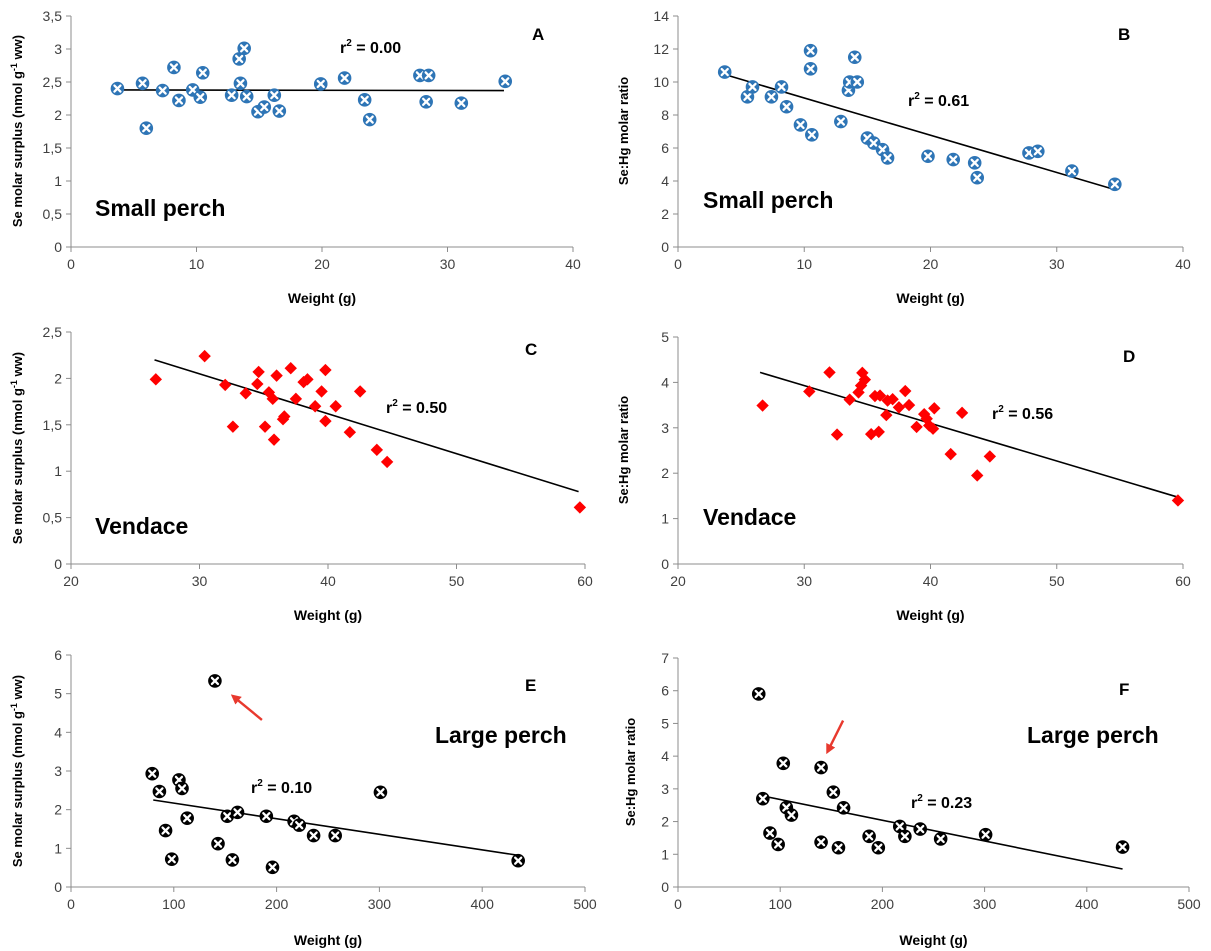 Image resolution: width=1211 pixels, height=951 pixels. I want to click on y-tick-label: 12, so click(661, 49).